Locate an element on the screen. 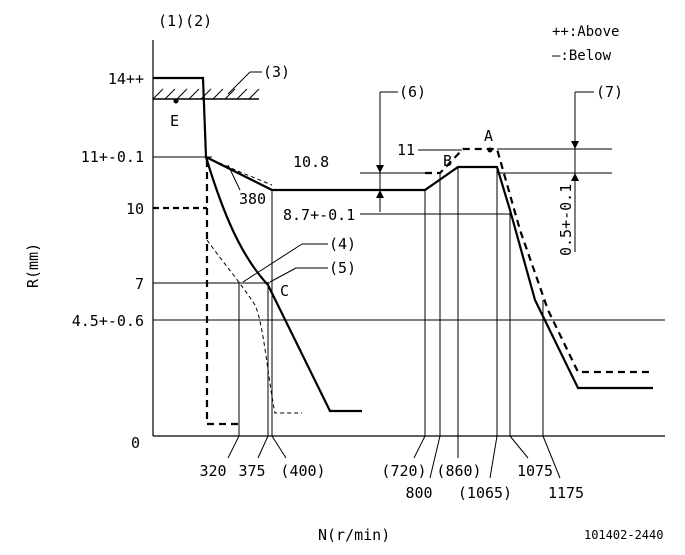 The height and width of the screenshot is (555, 685). dashed-vertical-segment is located at coordinates (222, 293).